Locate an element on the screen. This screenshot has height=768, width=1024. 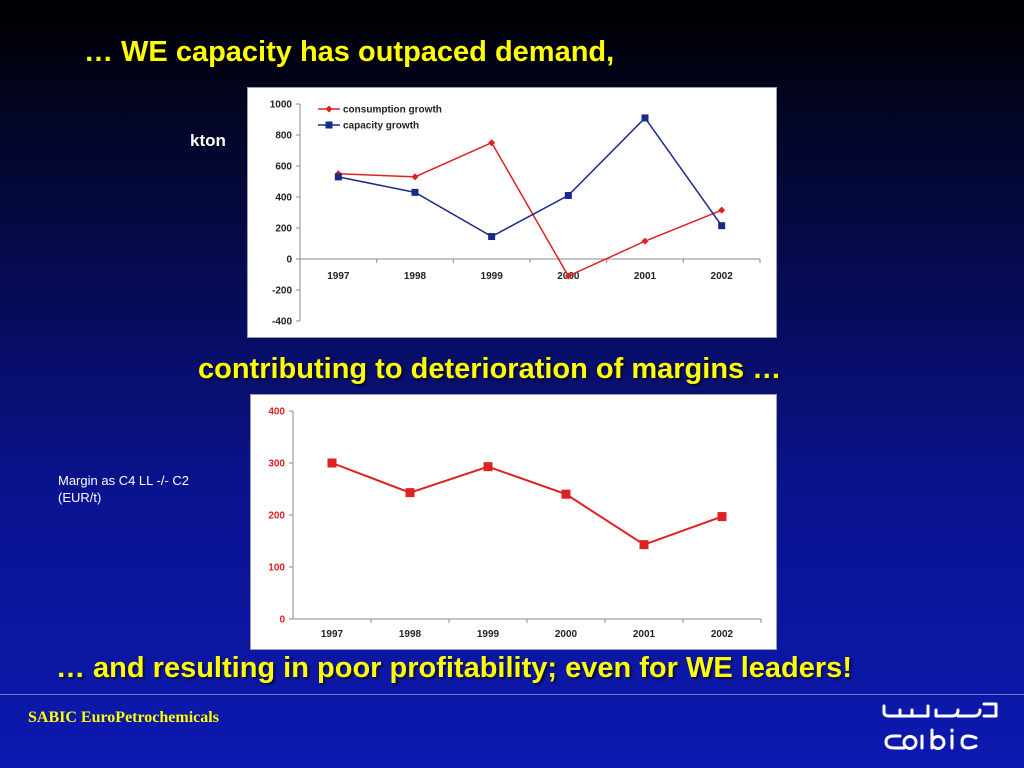
heading-capacity-demand: … WE capacity has outpaced demand, is located at coordinates (349, 52).